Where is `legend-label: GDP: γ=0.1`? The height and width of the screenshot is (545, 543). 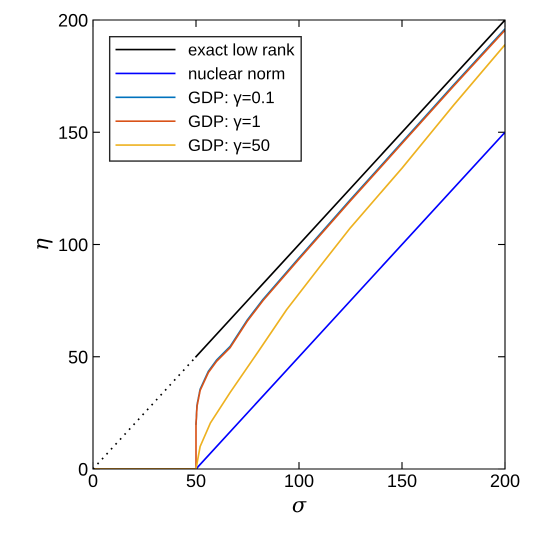
legend-label: GDP: γ=0.1 is located at coordinates (231, 99).